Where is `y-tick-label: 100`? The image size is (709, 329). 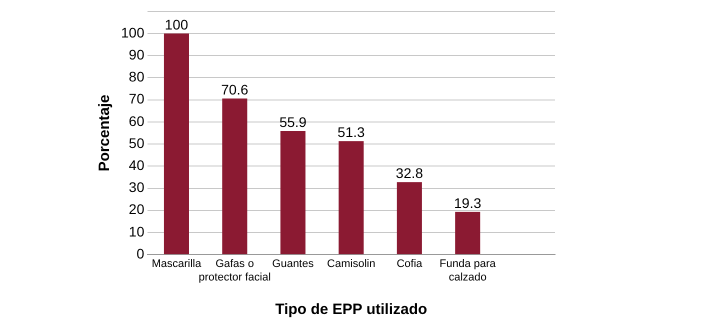
y-tick-label: 100 is located at coordinates (133, 32).